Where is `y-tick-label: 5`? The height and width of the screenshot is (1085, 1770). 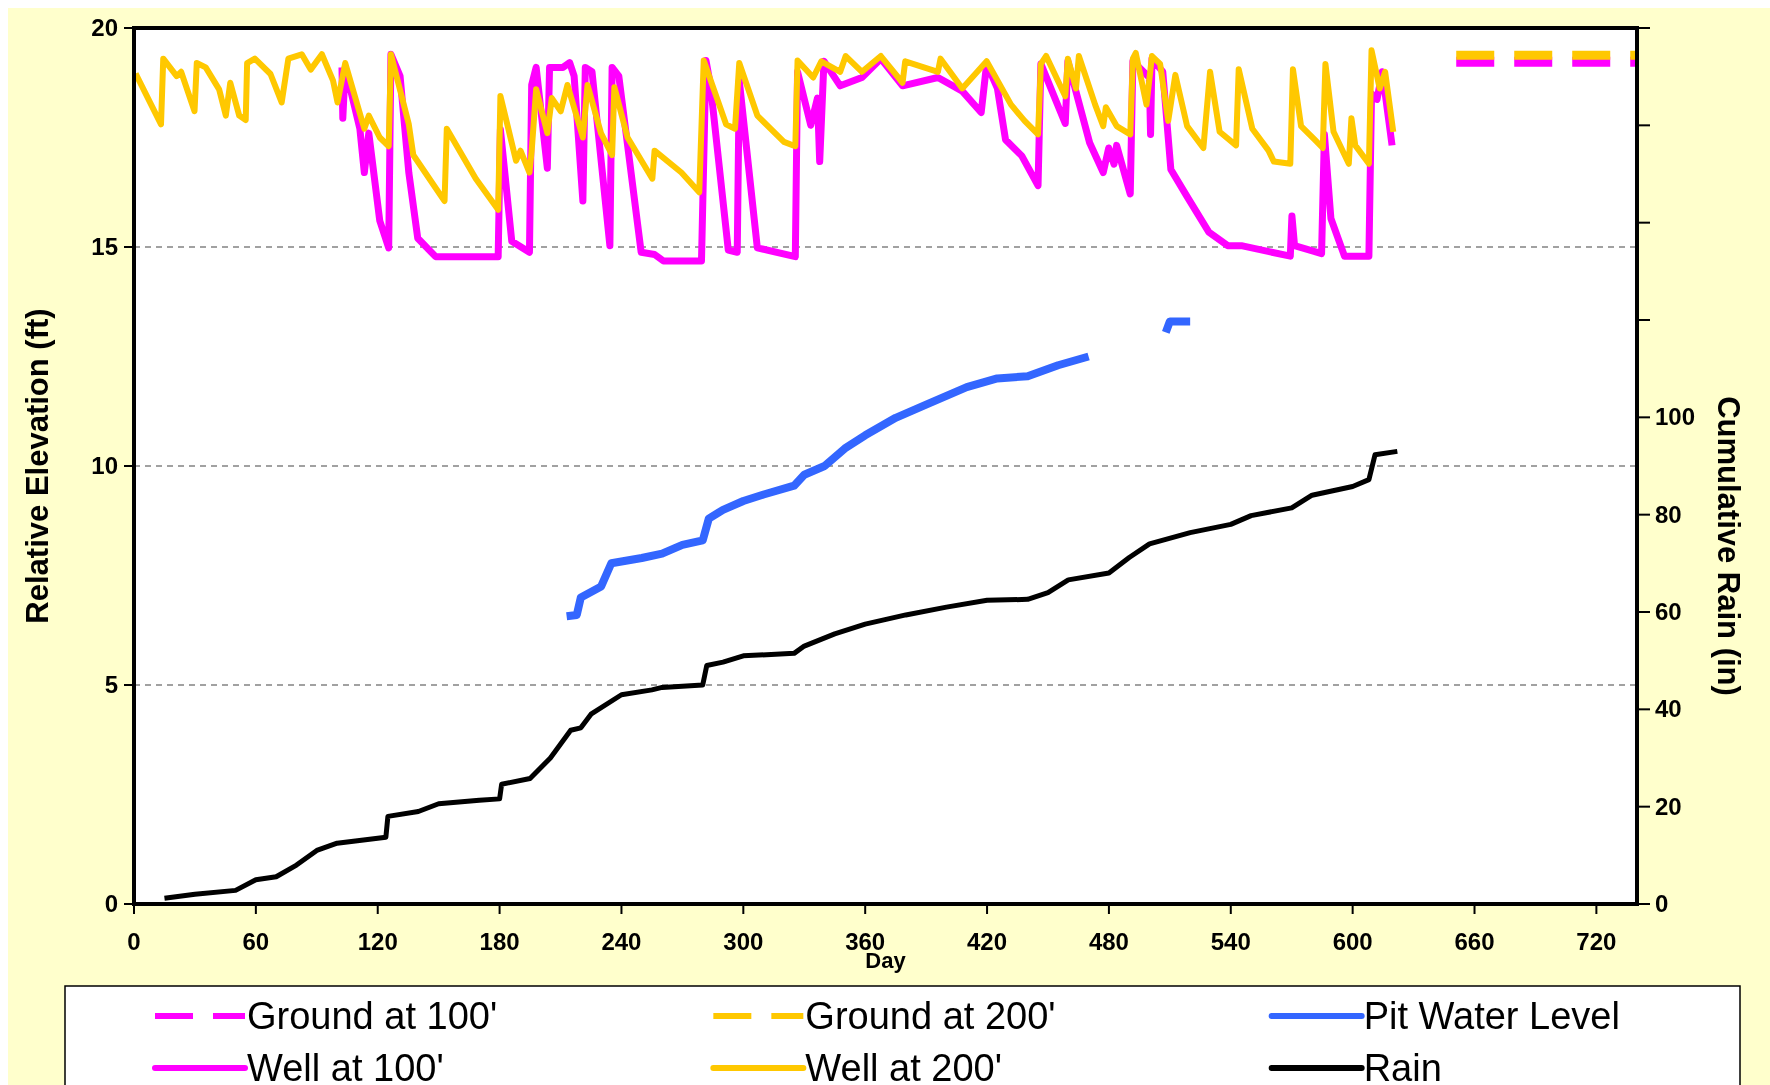 y-tick-label: 5 is located at coordinates (111, 684).